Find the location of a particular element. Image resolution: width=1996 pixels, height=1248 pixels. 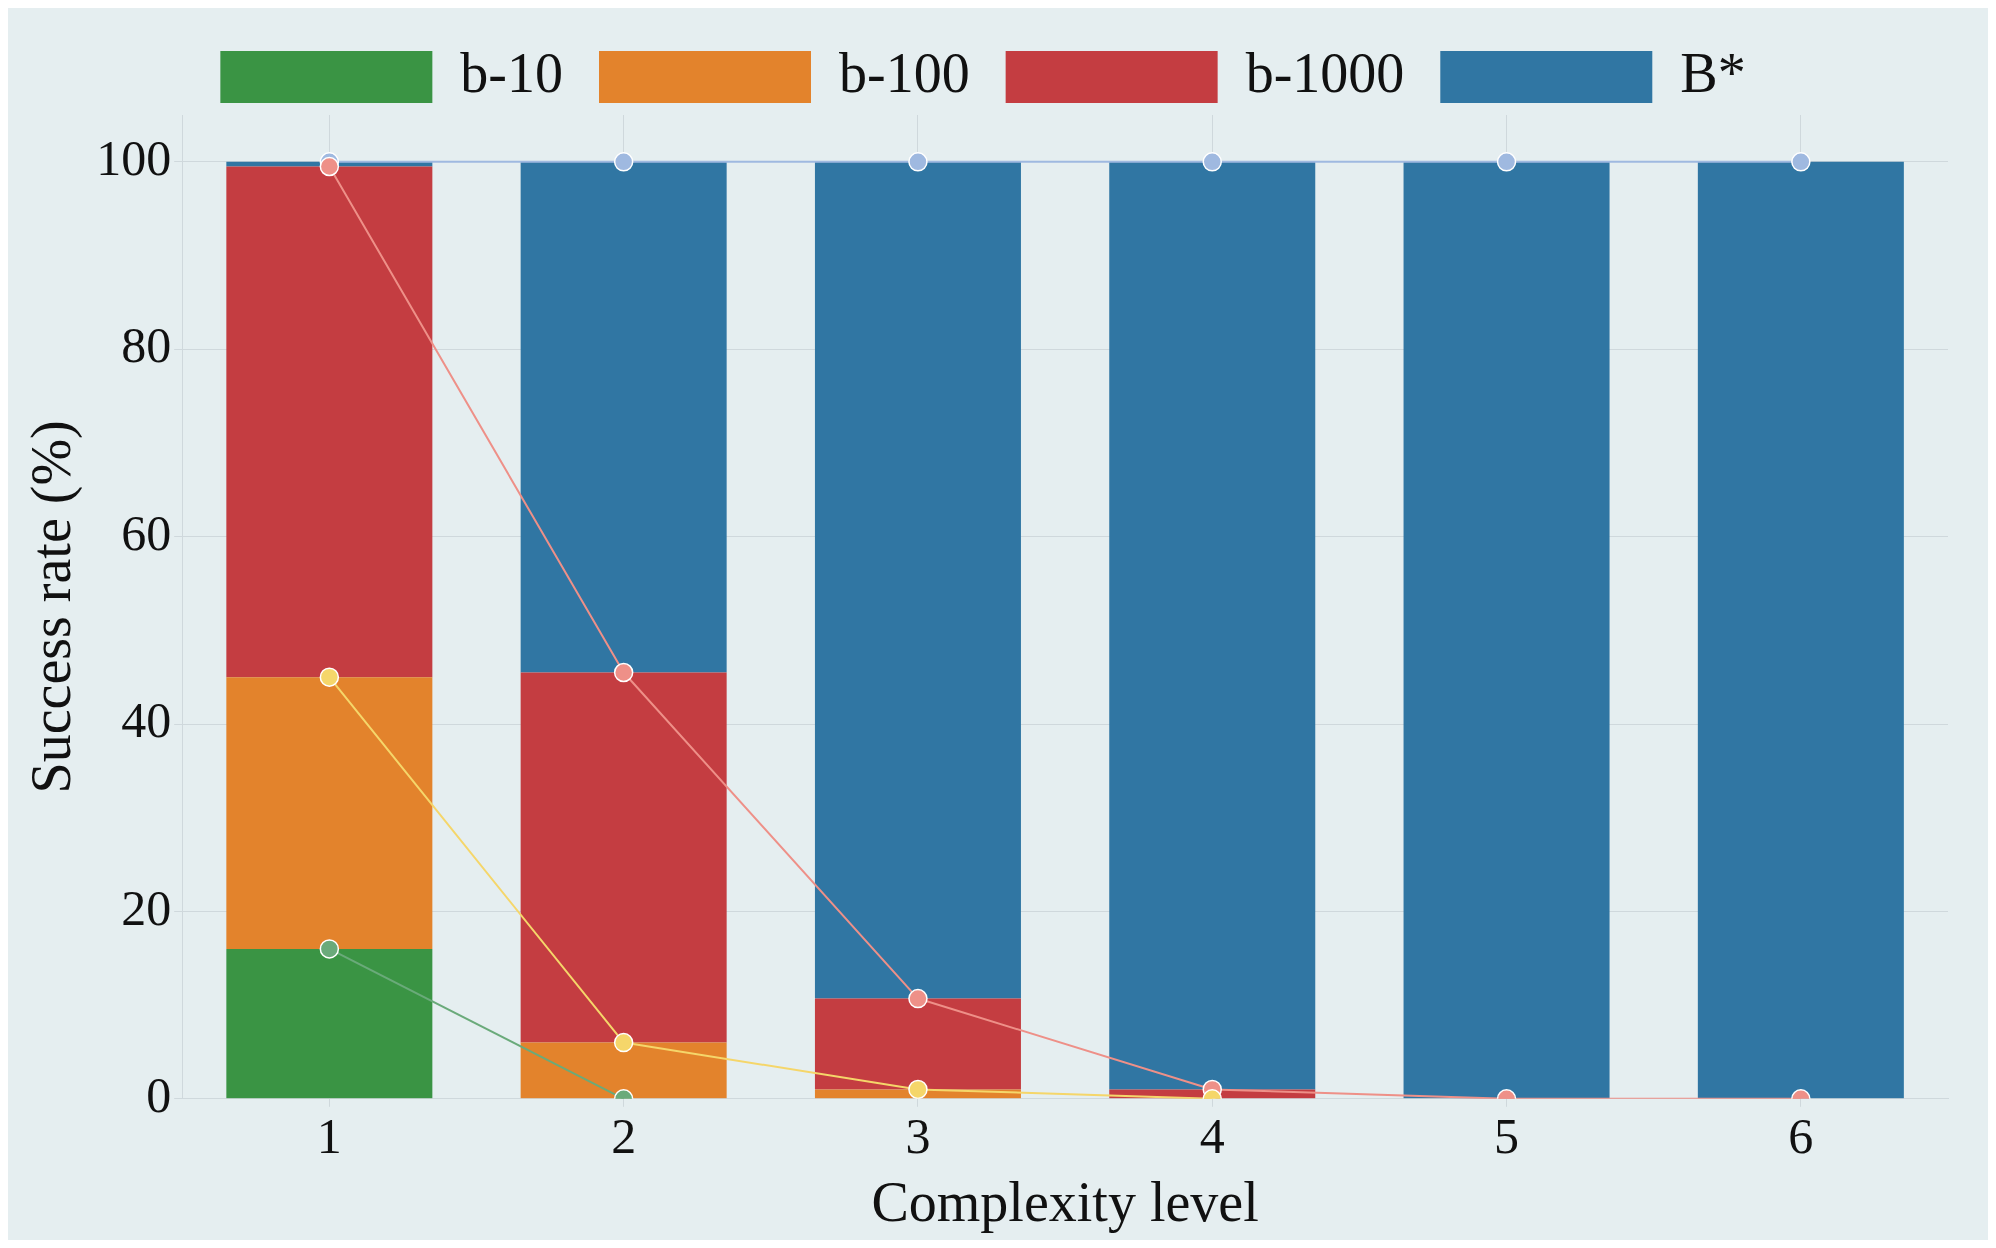

x-tick-label: 6 is located at coordinates (1801, 1135).